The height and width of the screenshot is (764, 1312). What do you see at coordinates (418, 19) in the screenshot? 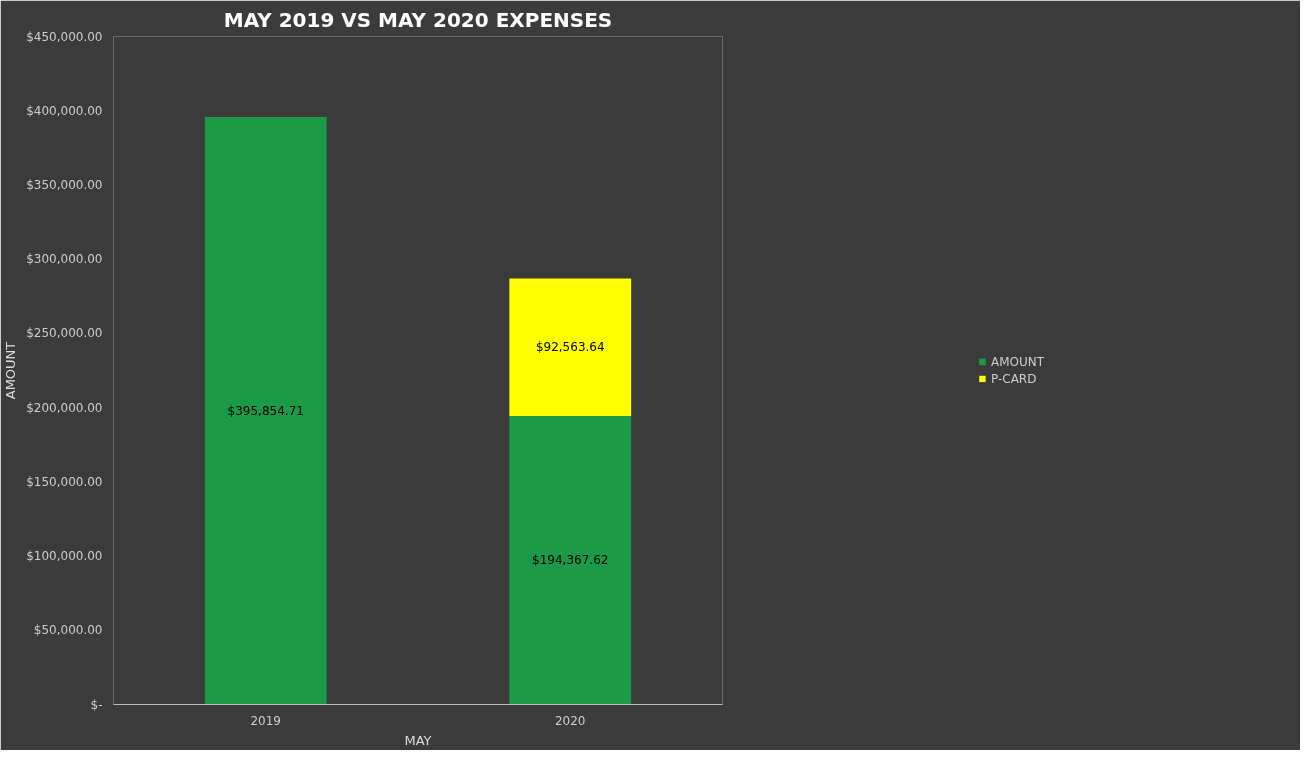
I see `chart-title: MAY 2019 VS MAY 2020 EXPENSES` at bounding box center [418, 19].